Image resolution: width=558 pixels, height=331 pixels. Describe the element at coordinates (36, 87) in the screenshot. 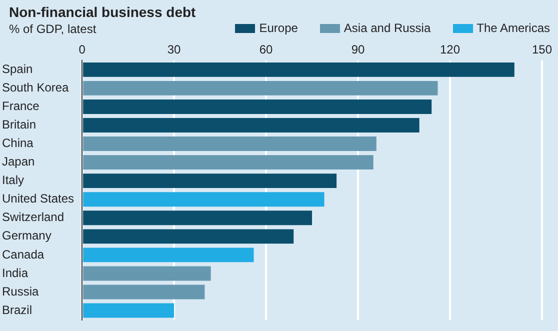

I see `y-tick-label: South Korea` at that location.